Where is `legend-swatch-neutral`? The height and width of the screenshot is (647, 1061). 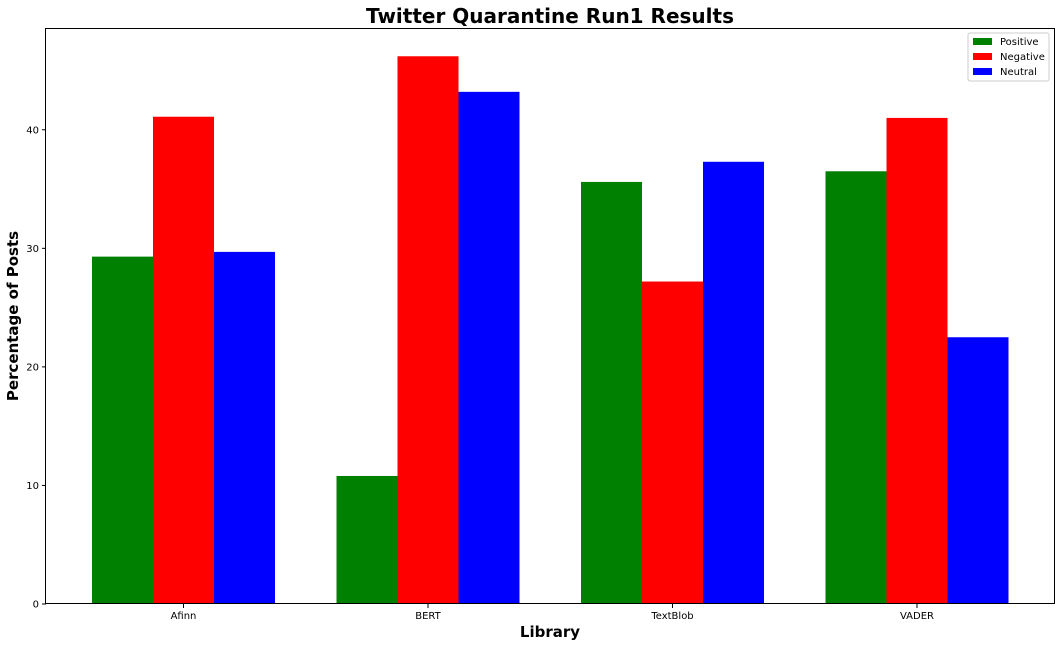 legend-swatch-neutral is located at coordinates (982, 71).